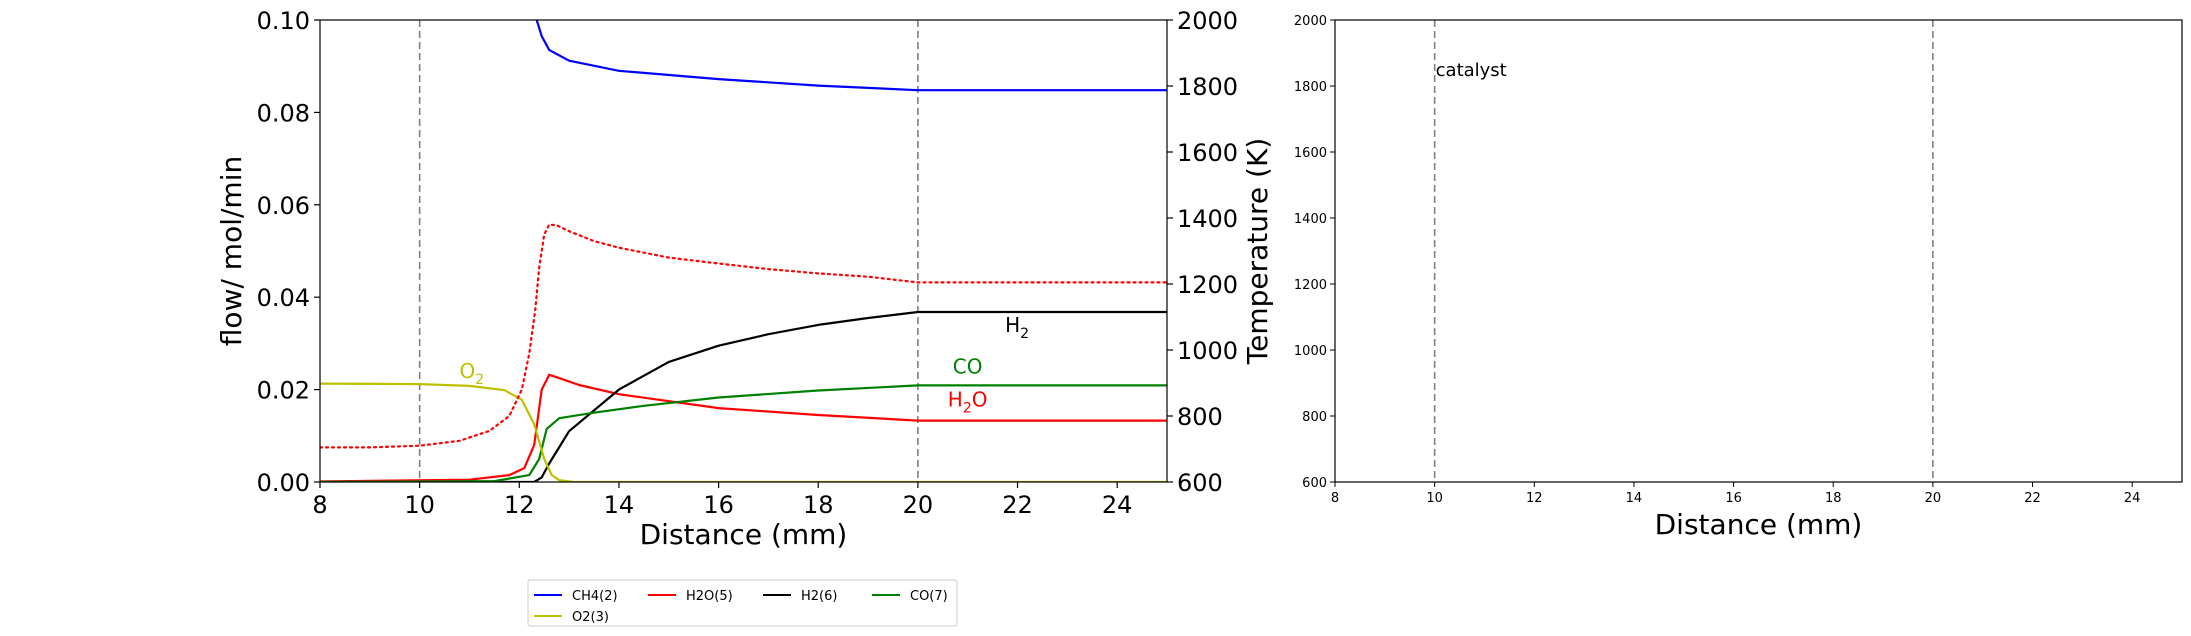 Image resolution: width=2191 pixels, height=636 pixels. I want to click on annotation-2: H2O, so click(968, 402).